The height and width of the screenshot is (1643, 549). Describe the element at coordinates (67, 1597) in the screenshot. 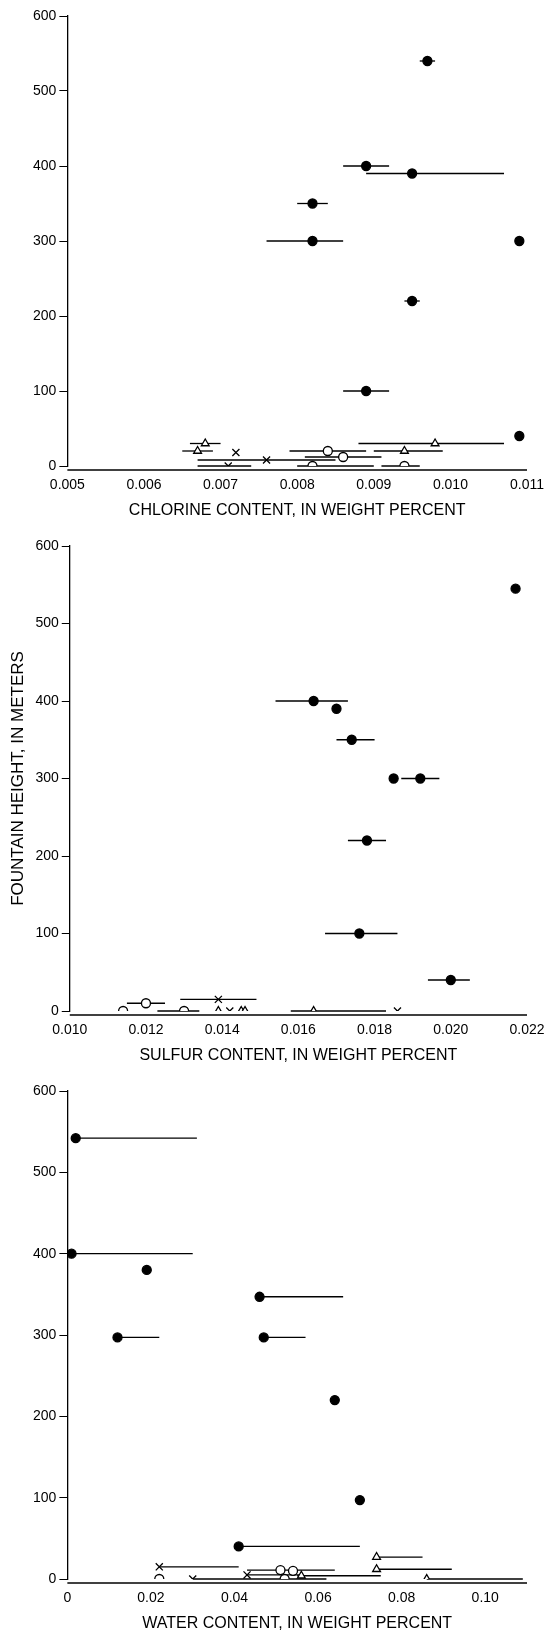

I see `x-tick-label: 0` at that location.